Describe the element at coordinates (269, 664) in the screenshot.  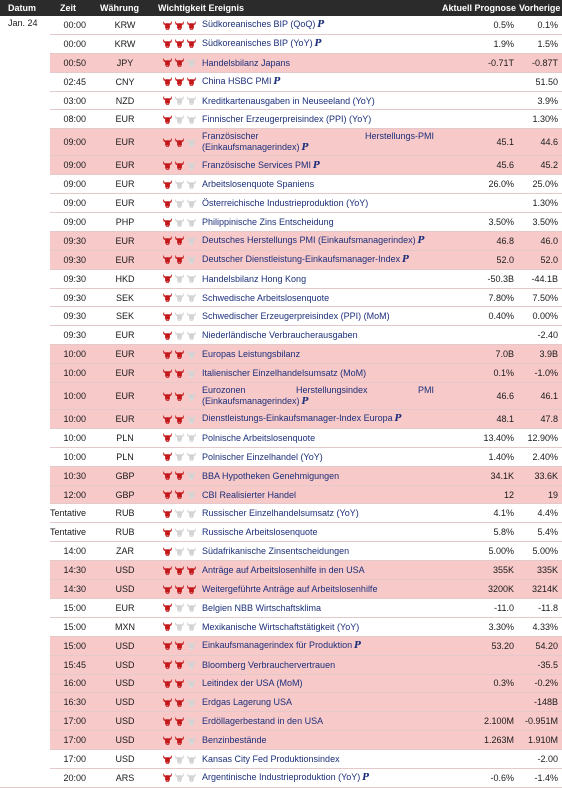
I see `event-name-text: Bloomberg Verbrauchervertrauen` at that location.